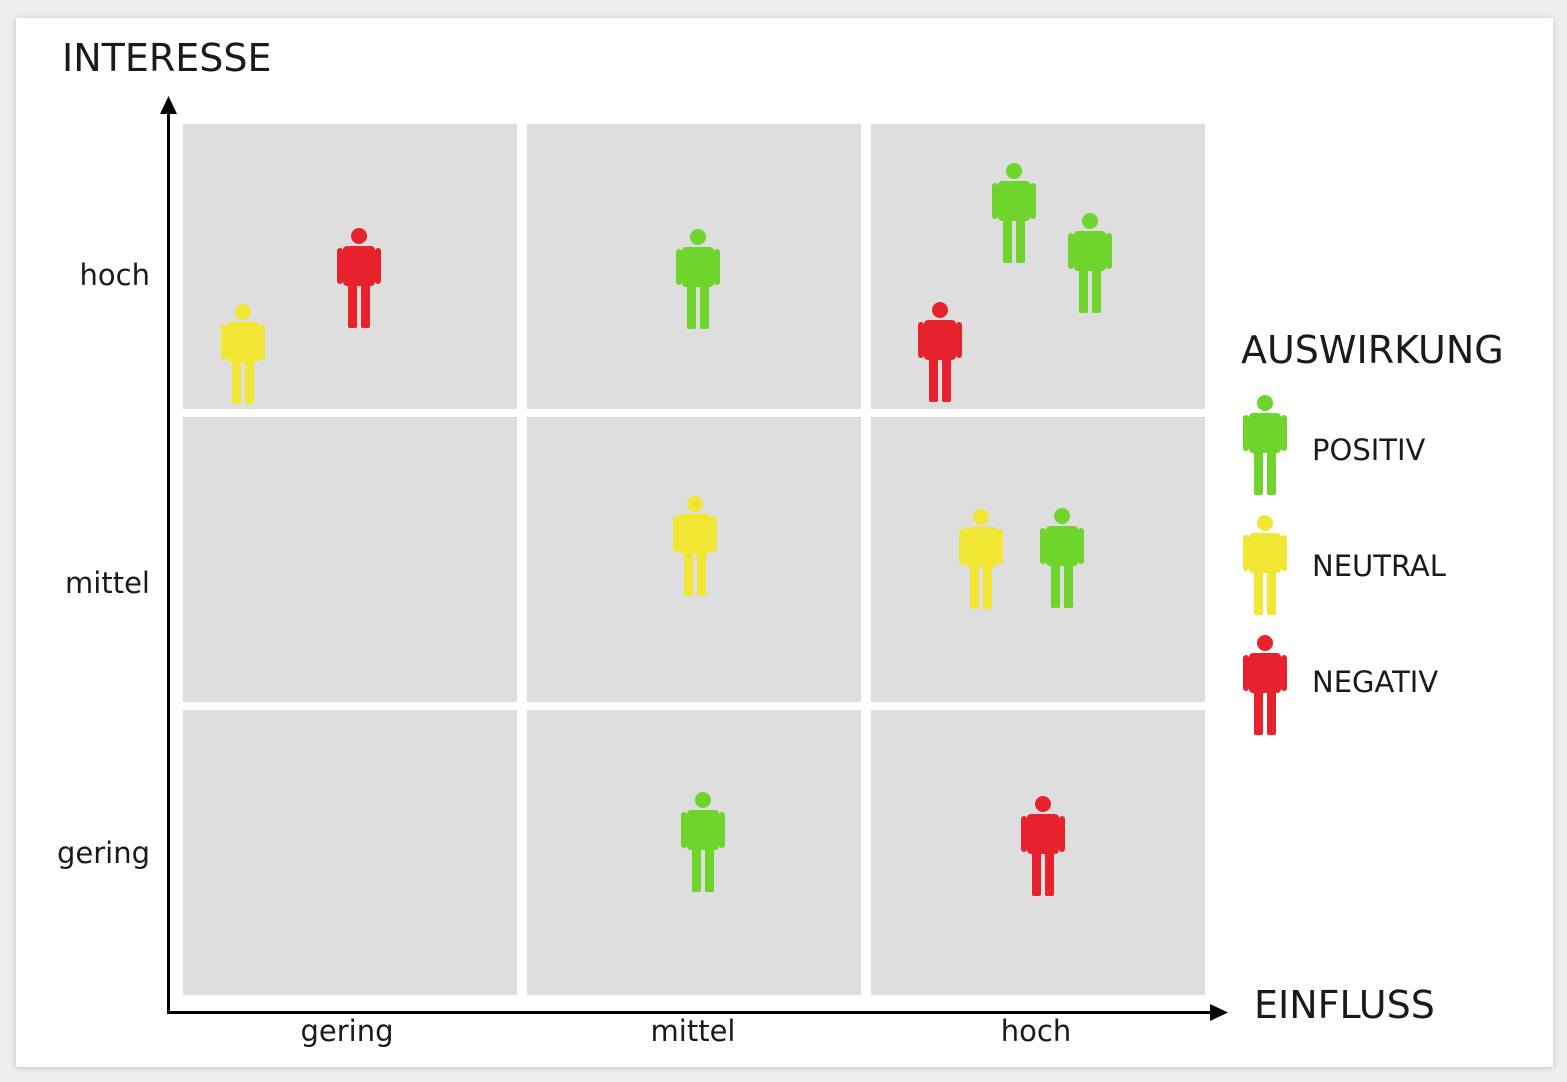 This screenshot has width=1567, height=1082. What do you see at coordinates (689, 1012) in the screenshot?
I see `x-axis-line` at bounding box center [689, 1012].